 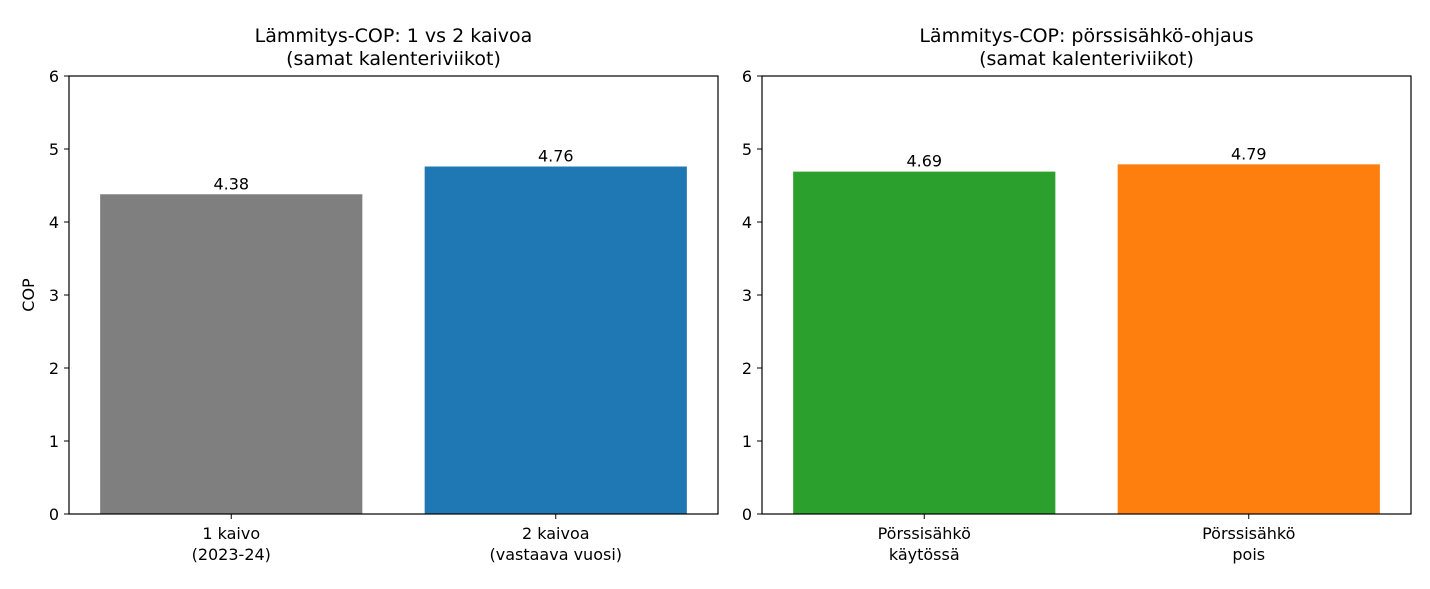 I want to click on value-label: 4.69, so click(x=924, y=161).